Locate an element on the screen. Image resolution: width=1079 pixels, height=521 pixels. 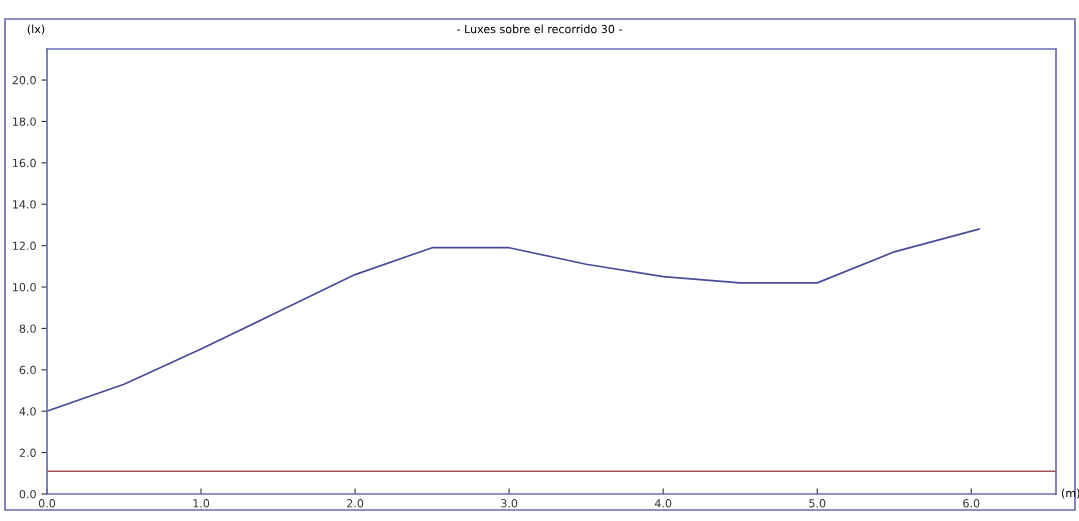
chart-title: - Luxes sobre el recorrido 30 - is located at coordinates (539, 29).